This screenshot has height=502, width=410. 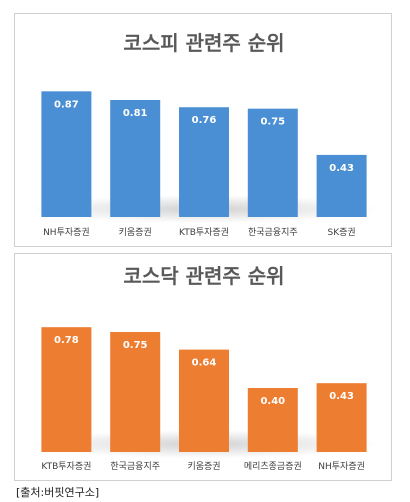 I want to click on kospi-category-label: 한국금융지주, so click(x=273, y=232).